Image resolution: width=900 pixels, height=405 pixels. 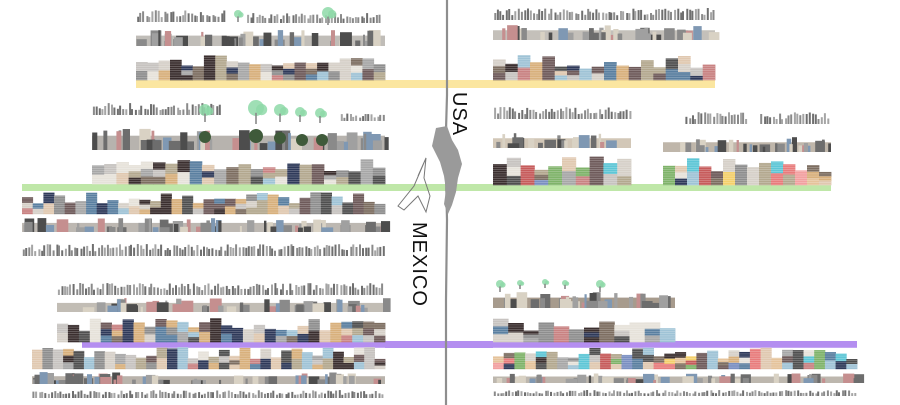 What do you see at coordinates (675, 393) in the screenshot?
I see `se-sketch-low` at bounding box center [675, 393].